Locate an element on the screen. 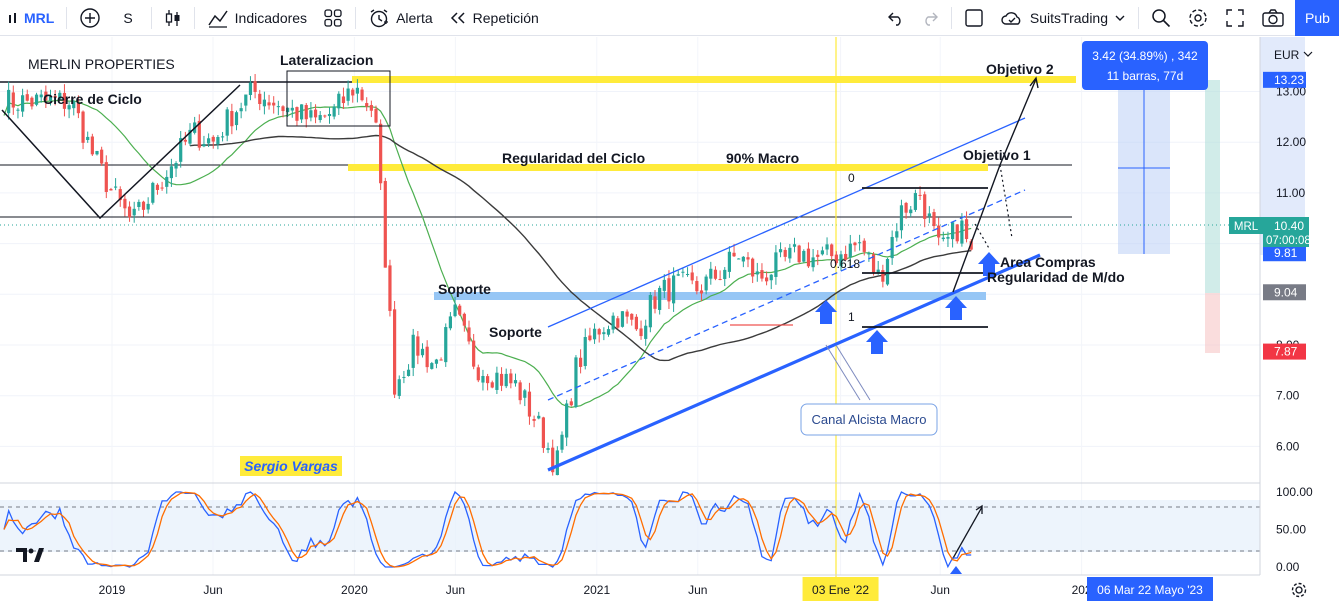  settings-gear-icon is located at coordinates (1299, 590).